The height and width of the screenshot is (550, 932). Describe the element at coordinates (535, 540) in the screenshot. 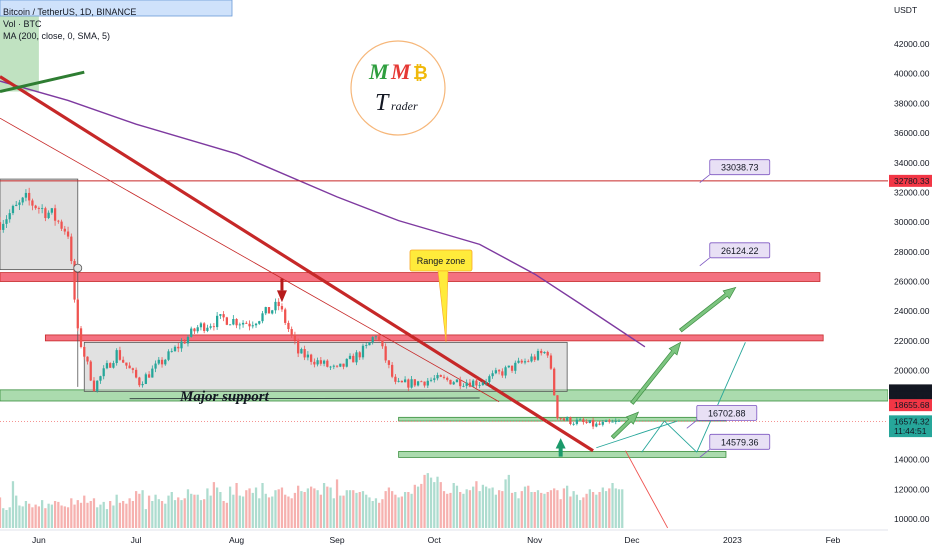

I see `time-tick-label: Nov` at that location.